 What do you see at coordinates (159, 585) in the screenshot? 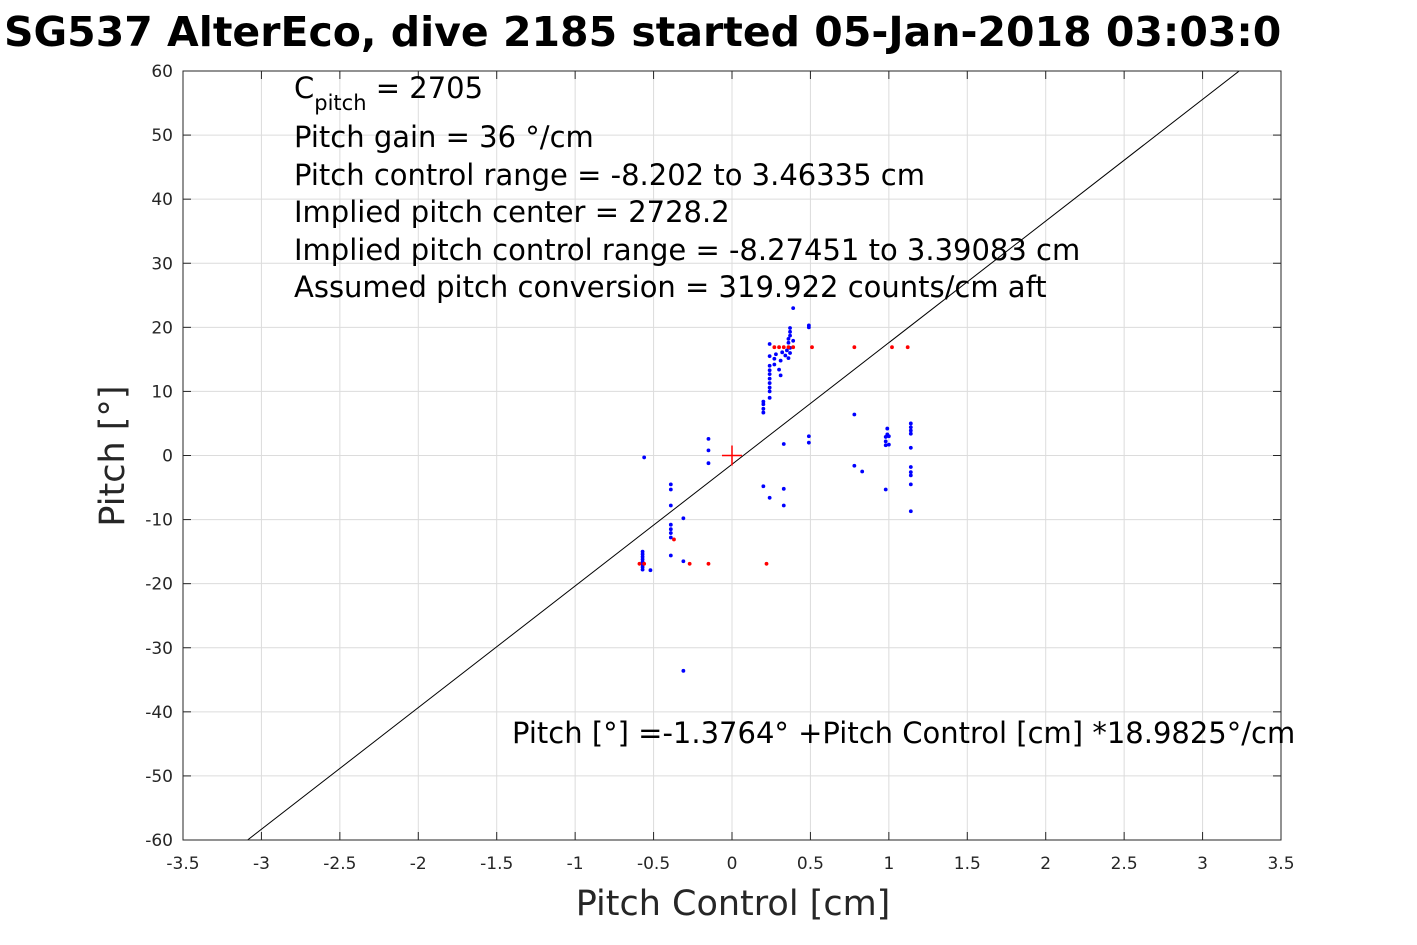
I see `y-tick-label: -20` at bounding box center [159, 585].